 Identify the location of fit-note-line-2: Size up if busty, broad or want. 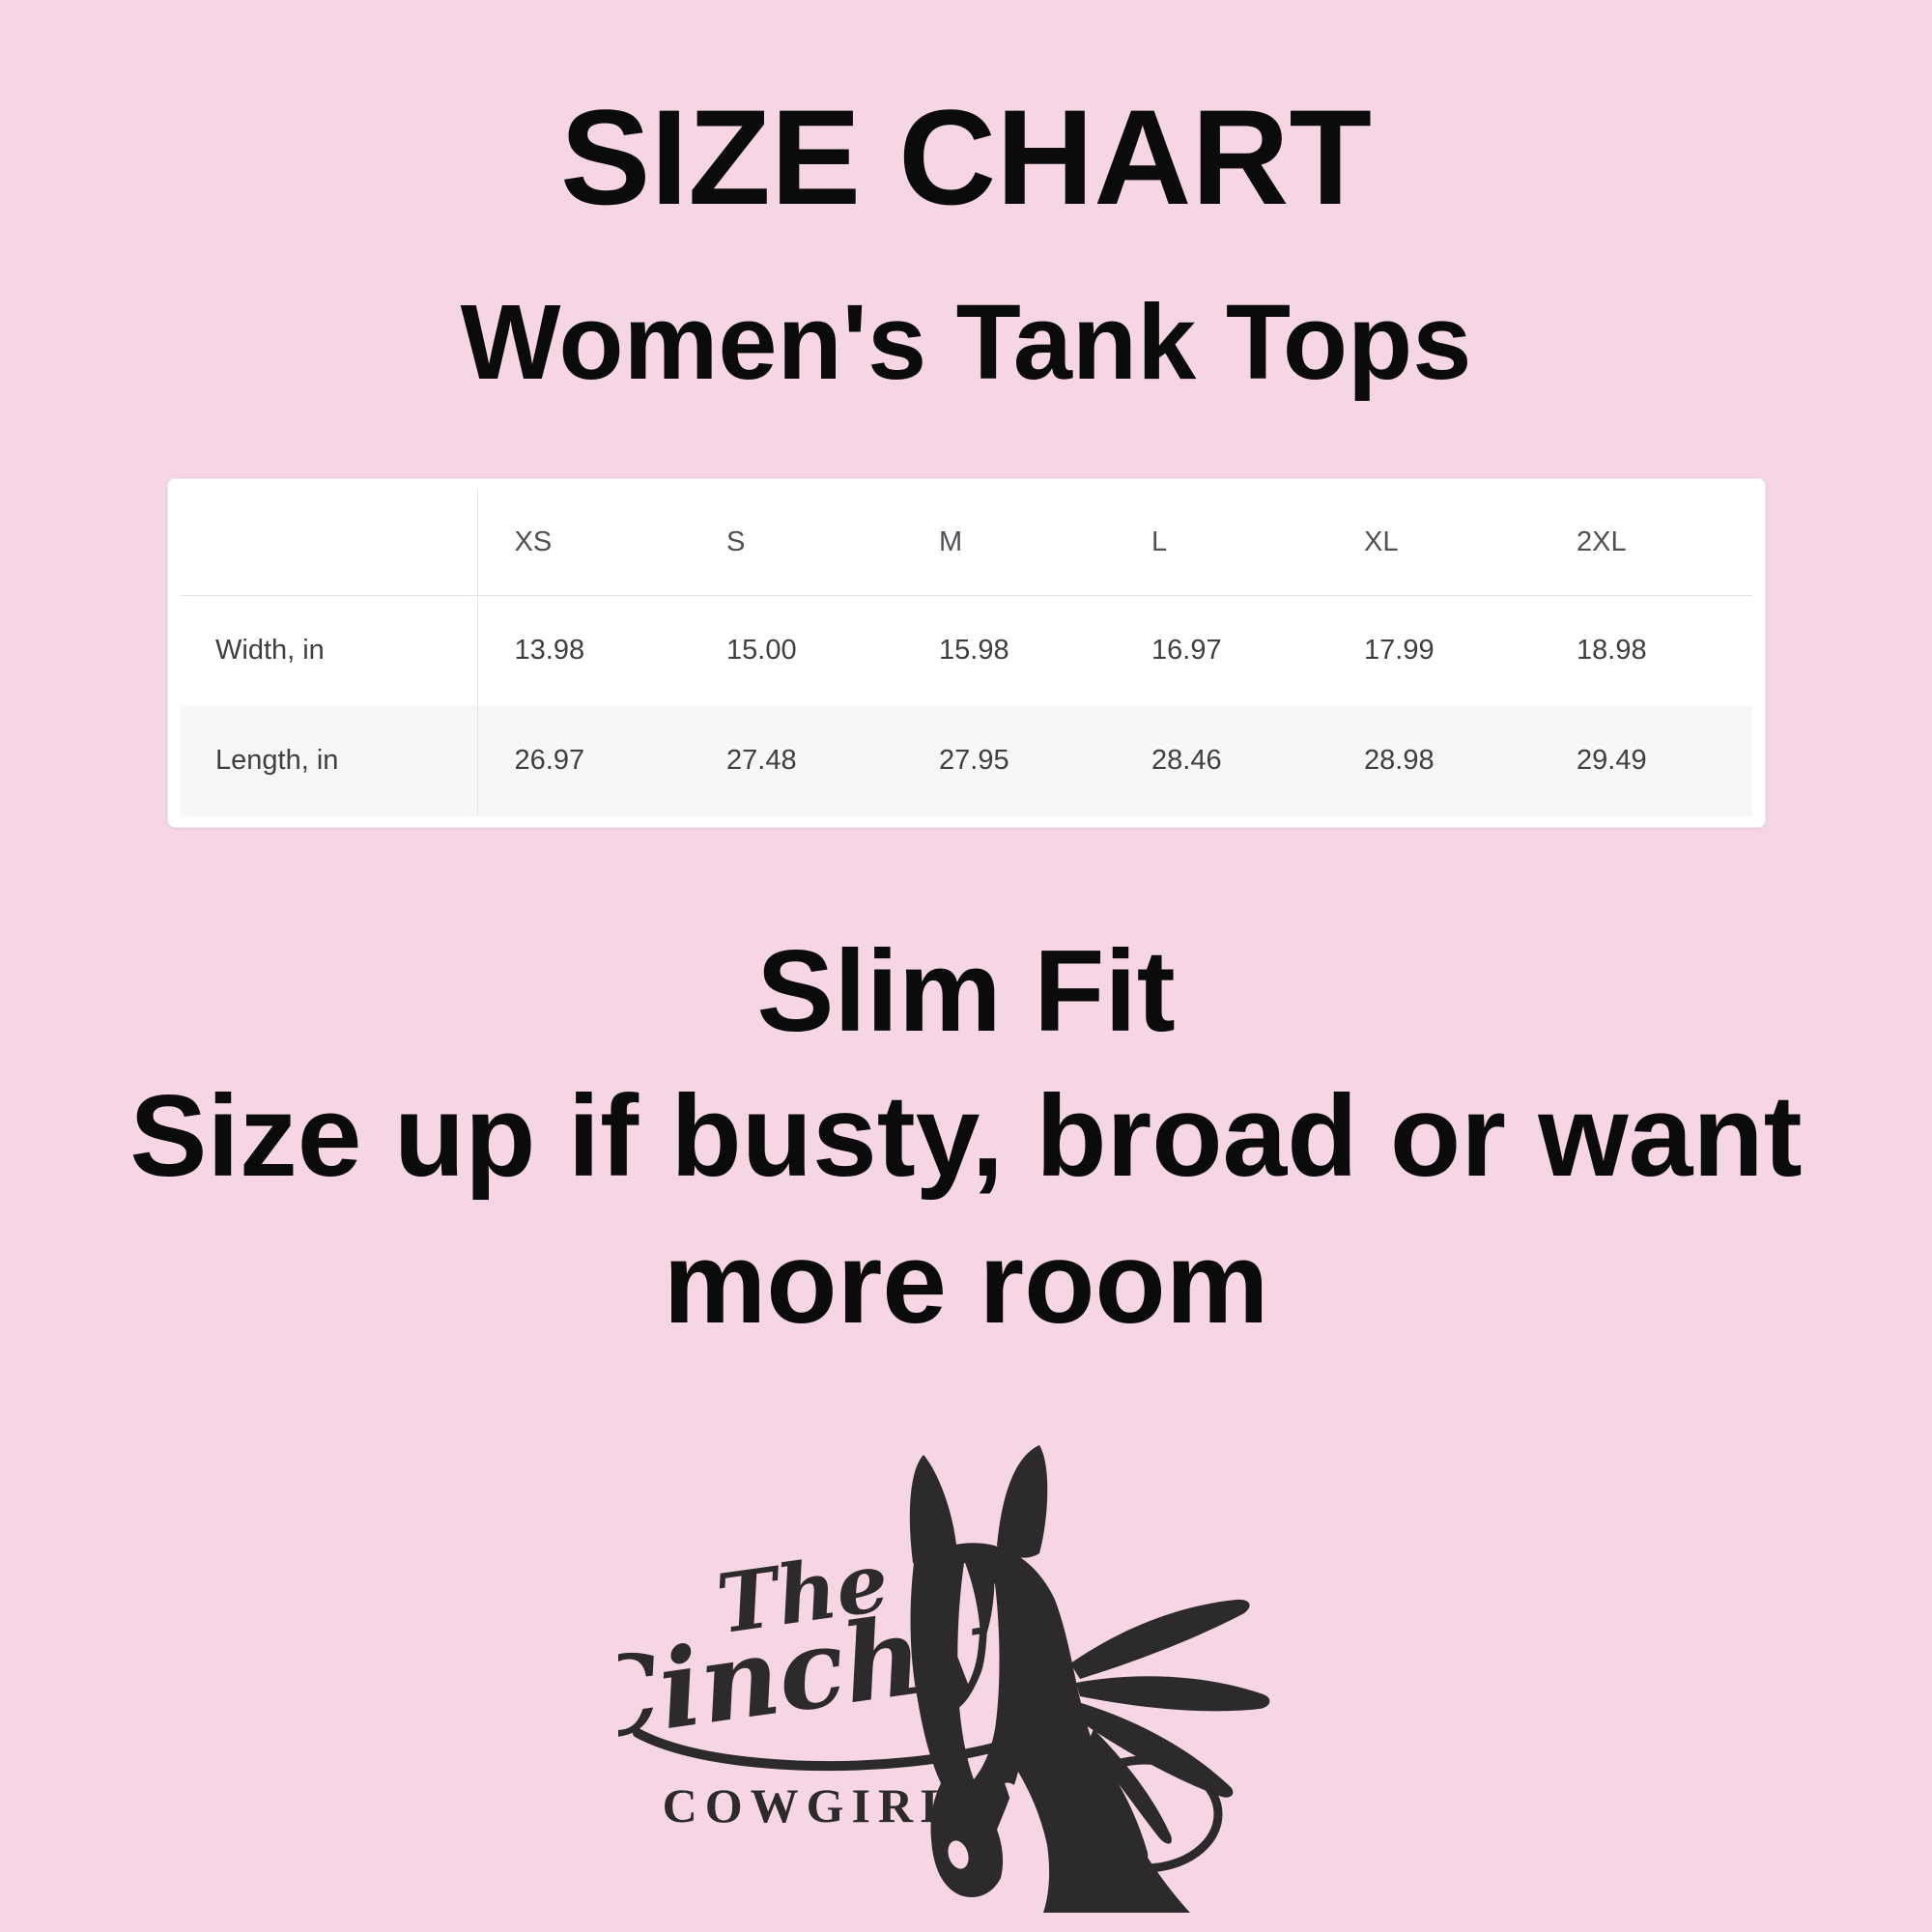
(966, 1136).